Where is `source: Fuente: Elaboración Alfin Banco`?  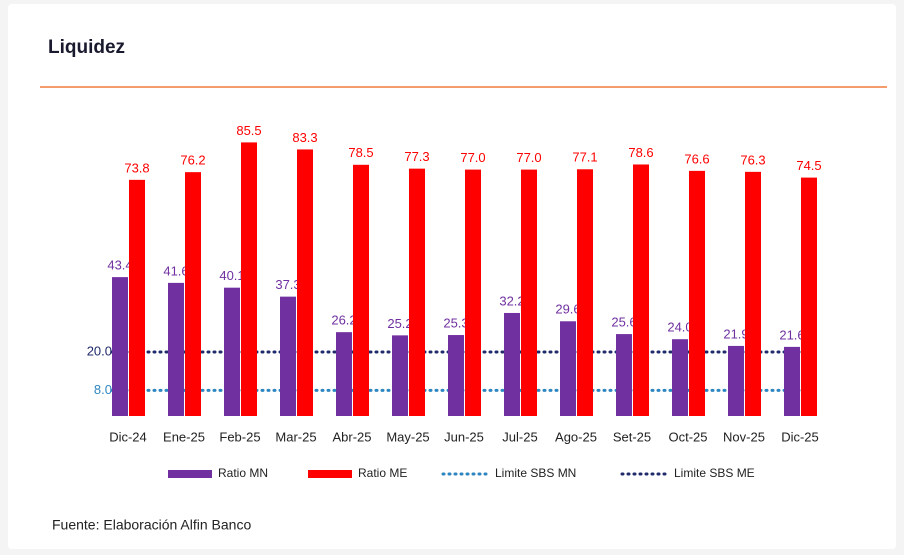
source: Fuente: Elaboración Alfin Banco is located at coordinates (151, 525).